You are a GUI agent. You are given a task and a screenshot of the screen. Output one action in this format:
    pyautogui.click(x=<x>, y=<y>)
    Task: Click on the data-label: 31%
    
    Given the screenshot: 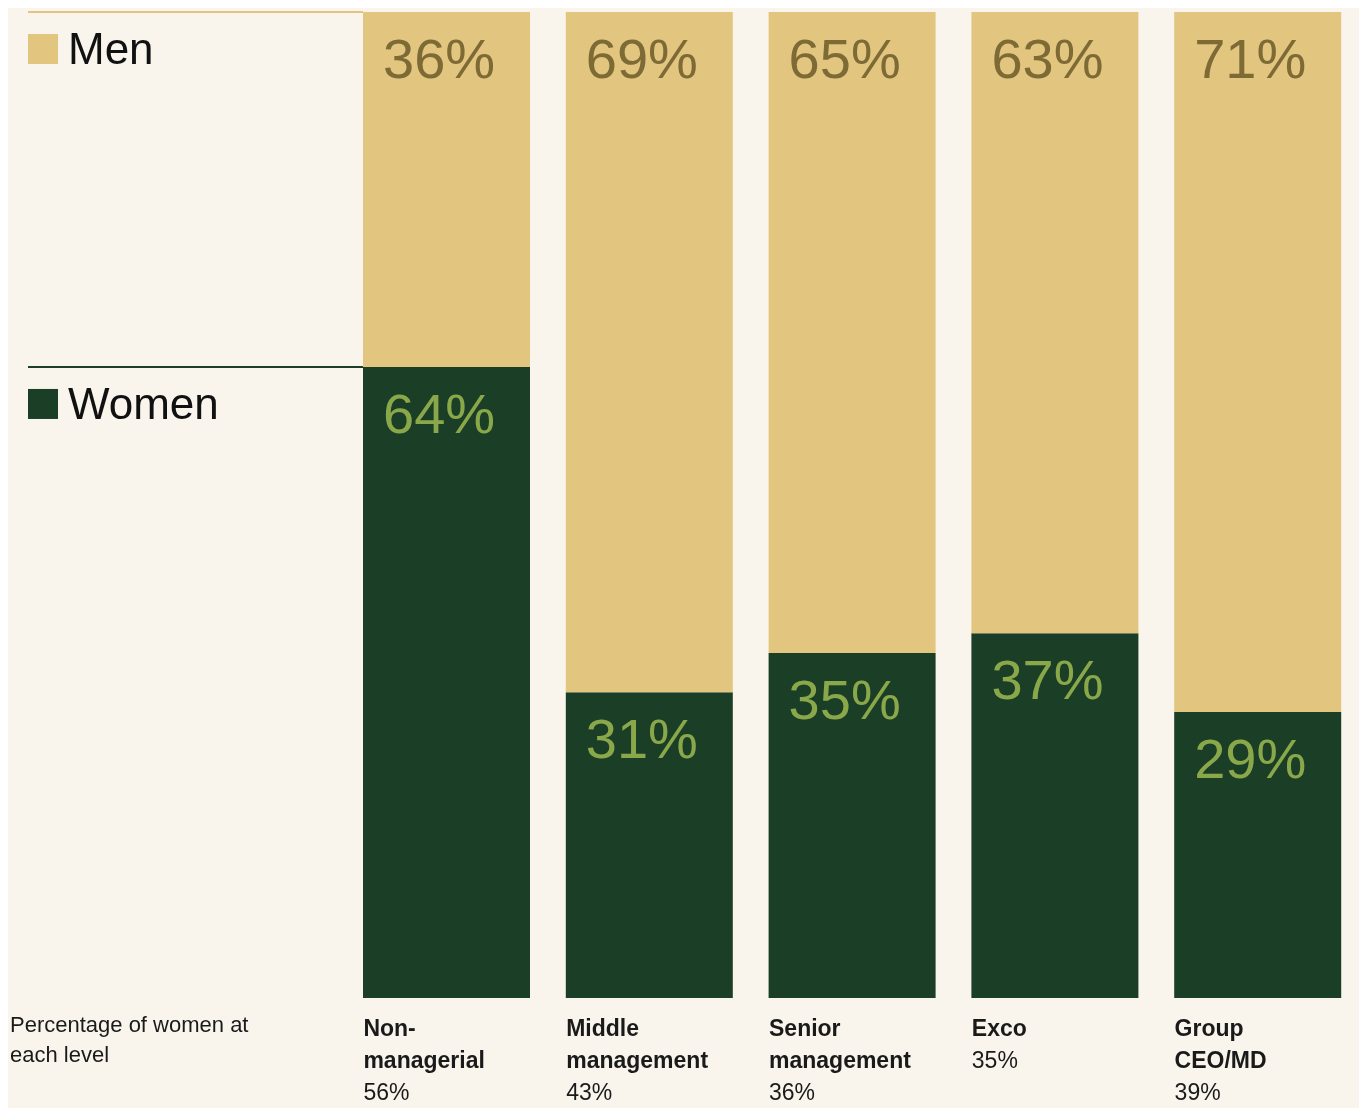 What is the action you would take?
    pyautogui.click(x=641, y=739)
    